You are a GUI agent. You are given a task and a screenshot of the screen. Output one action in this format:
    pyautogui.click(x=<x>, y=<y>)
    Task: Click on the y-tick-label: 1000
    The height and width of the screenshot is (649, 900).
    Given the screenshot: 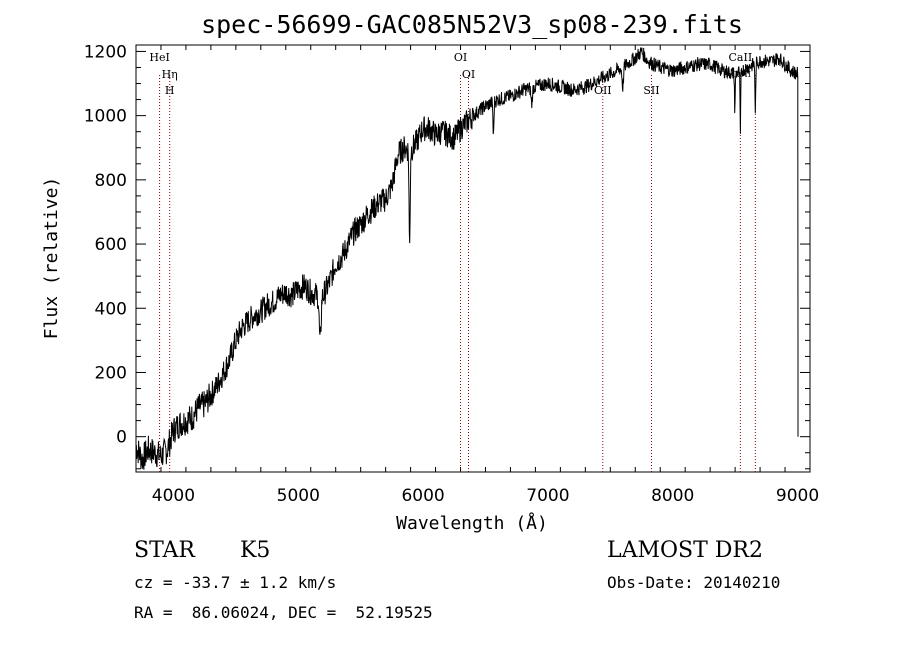 What is the action you would take?
    pyautogui.click(x=105, y=117)
    